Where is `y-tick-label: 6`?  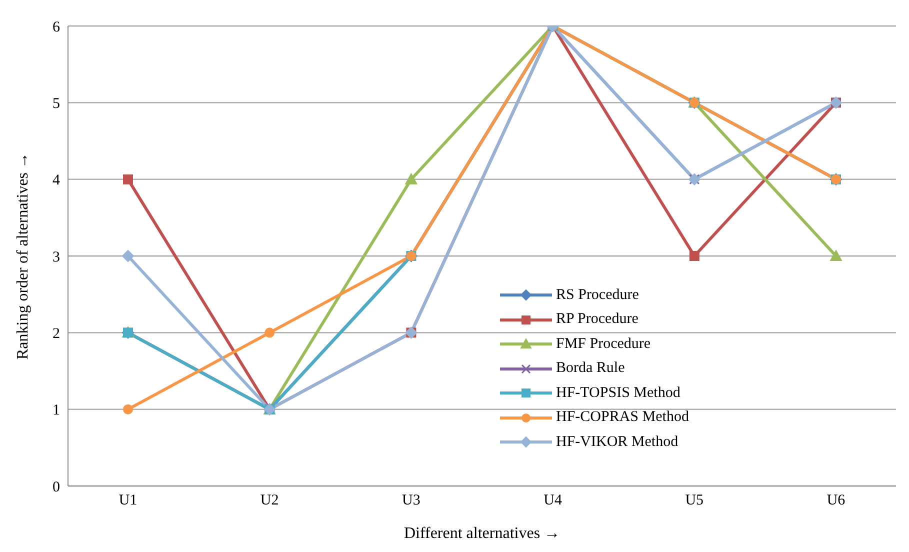 y-tick-label: 6 is located at coordinates (56, 27).